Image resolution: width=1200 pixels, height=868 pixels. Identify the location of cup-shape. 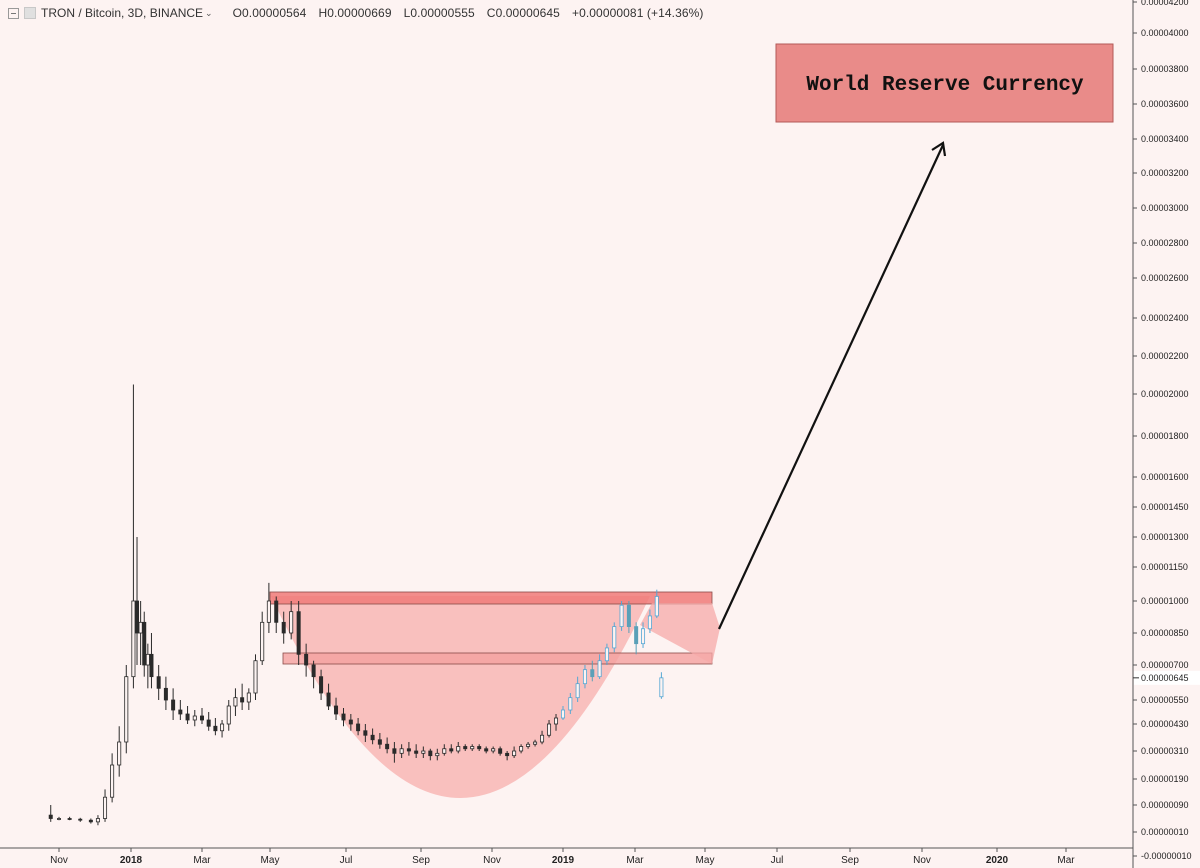
(460, 697).